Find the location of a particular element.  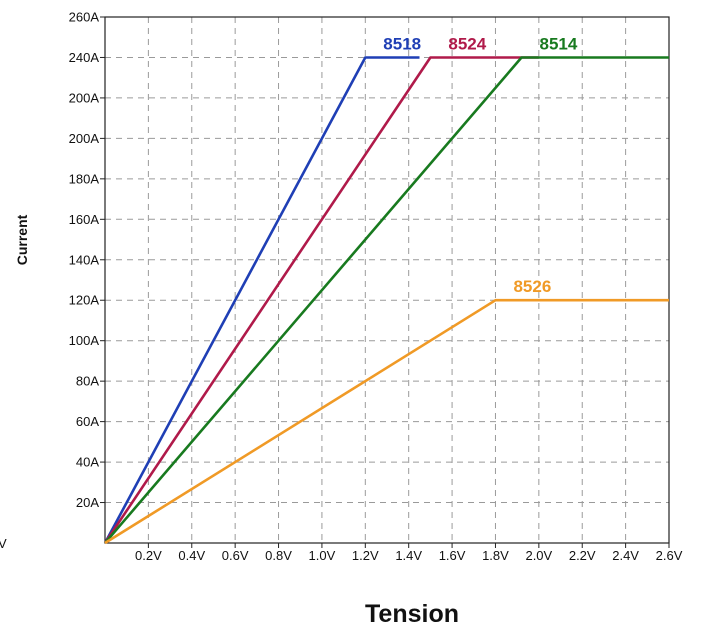

stray-text: V is located at coordinates (3, 543).